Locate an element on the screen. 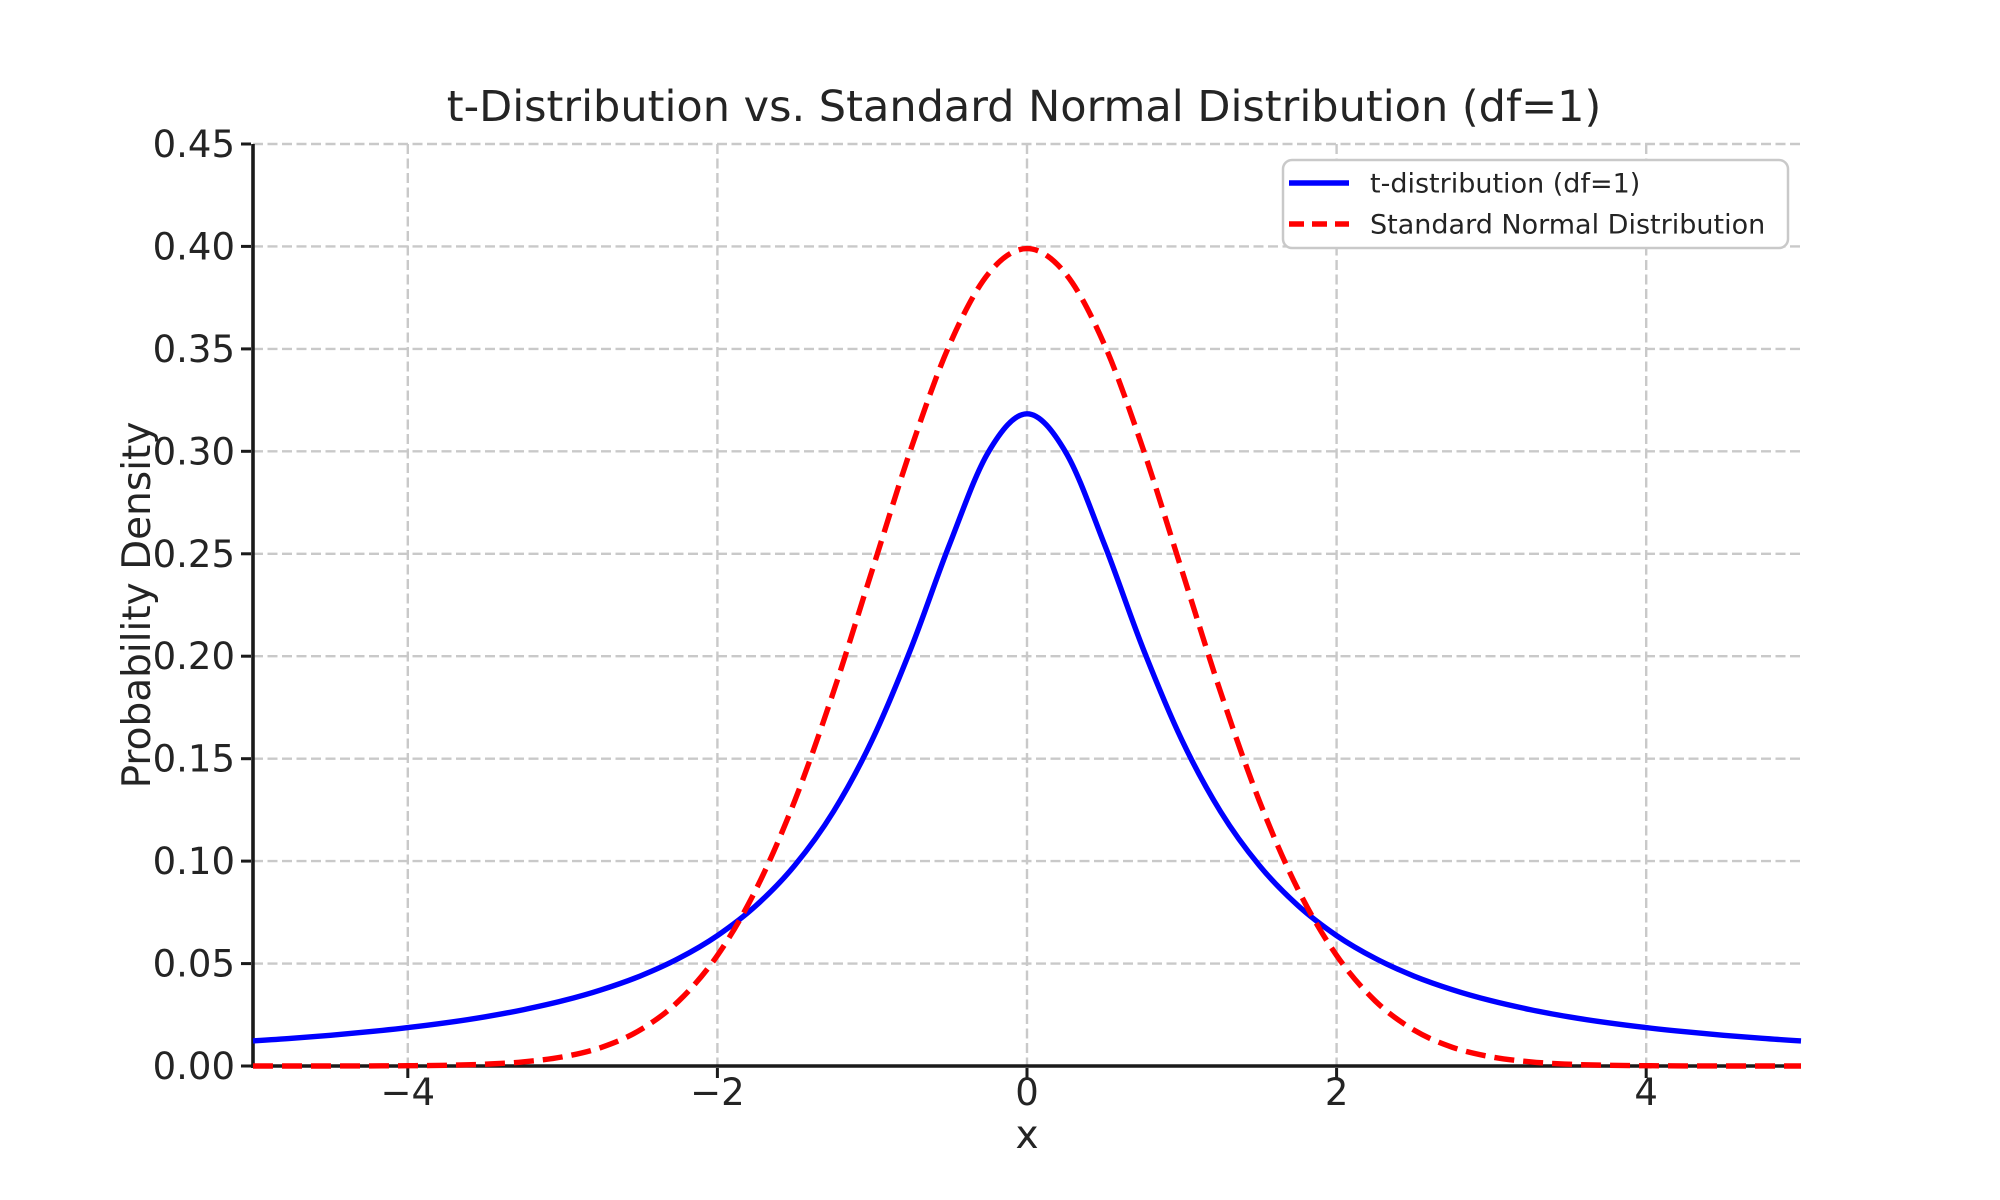  y-tick-label: 0.25 is located at coordinates (194, 554).